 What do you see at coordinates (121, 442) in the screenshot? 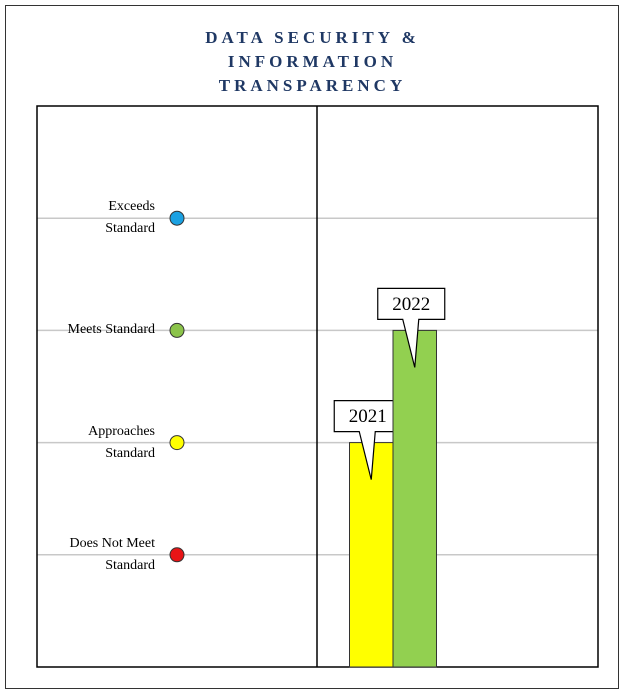
I see `y-tick-label: Approaches Standard` at bounding box center [121, 442].